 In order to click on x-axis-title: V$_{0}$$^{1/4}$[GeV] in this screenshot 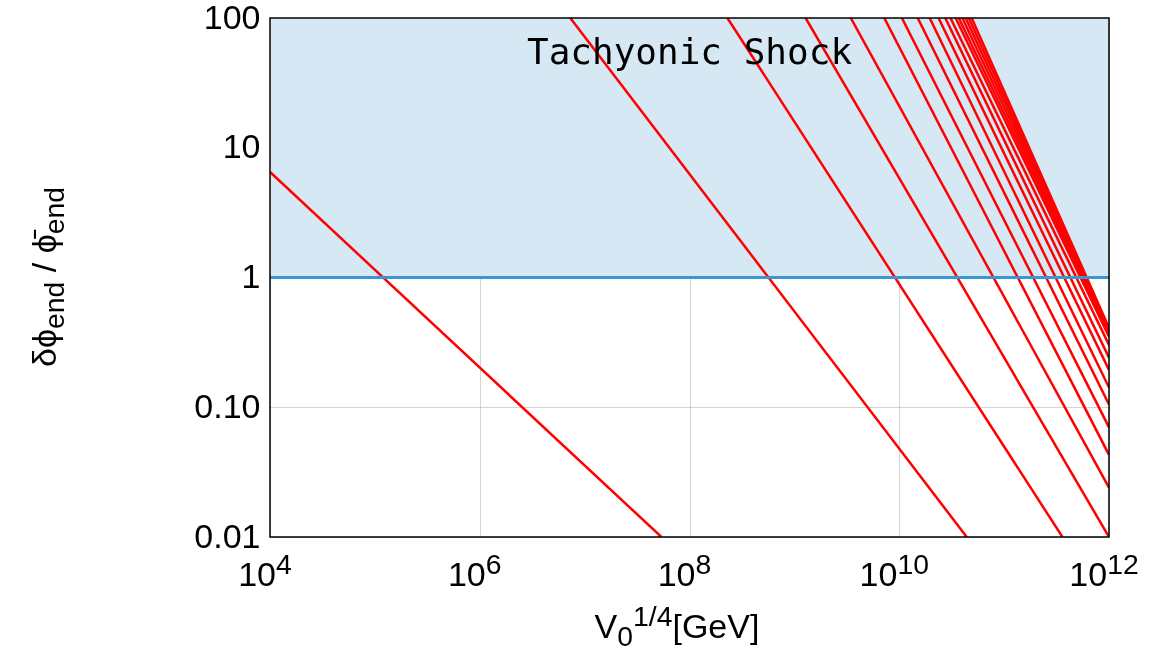, I will do `click(677, 627)`.